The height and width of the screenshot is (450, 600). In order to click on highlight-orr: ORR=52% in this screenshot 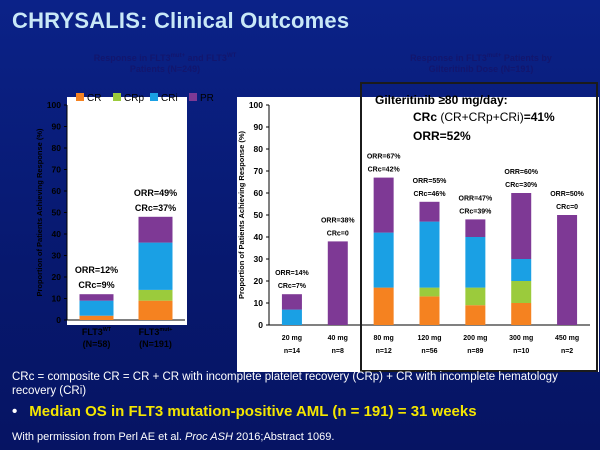, I will do `click(442, 136)`.